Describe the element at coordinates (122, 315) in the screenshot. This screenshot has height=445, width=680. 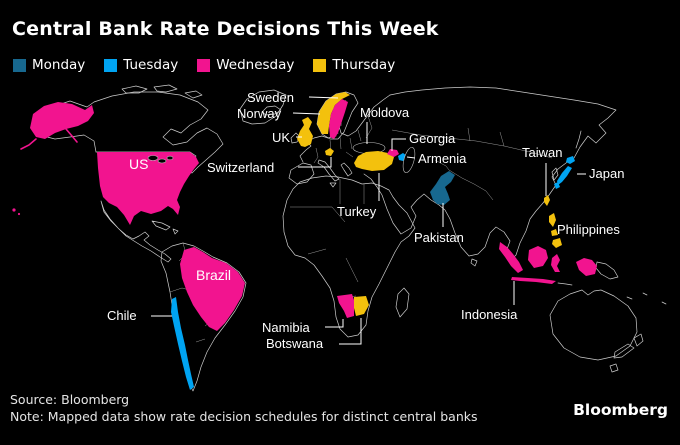
I see `map-label-chile: Chile` at that location.